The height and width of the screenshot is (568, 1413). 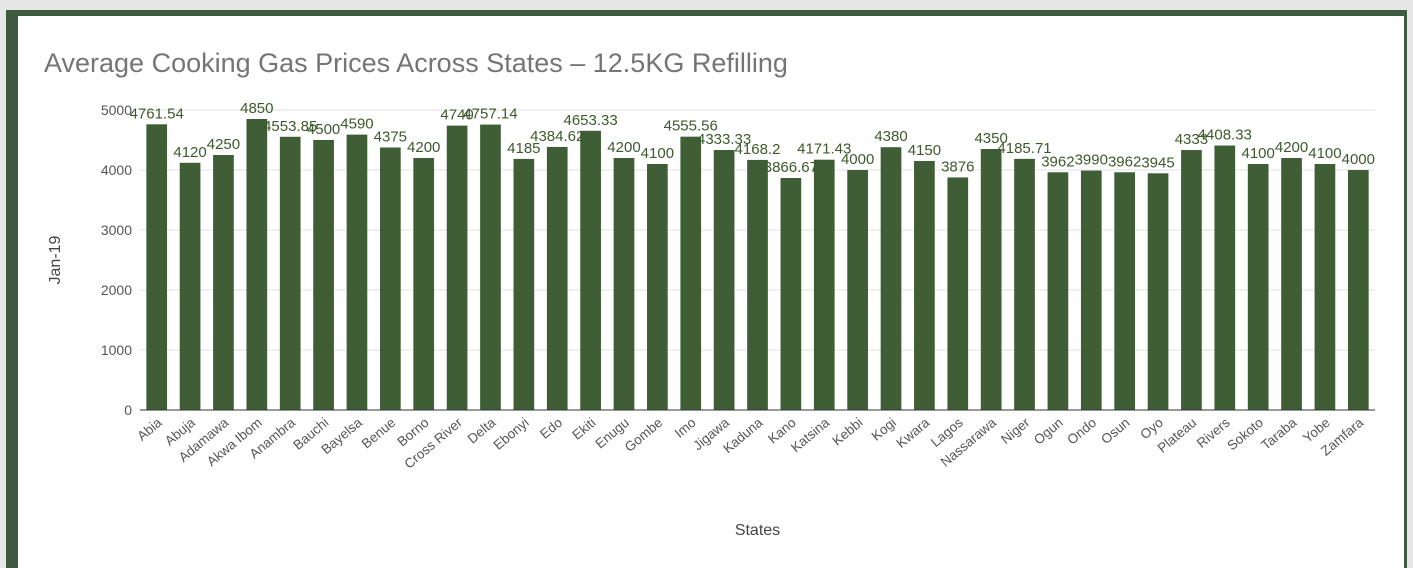 I want to click on data-label: 4757.14, so click(x=490, y=114).